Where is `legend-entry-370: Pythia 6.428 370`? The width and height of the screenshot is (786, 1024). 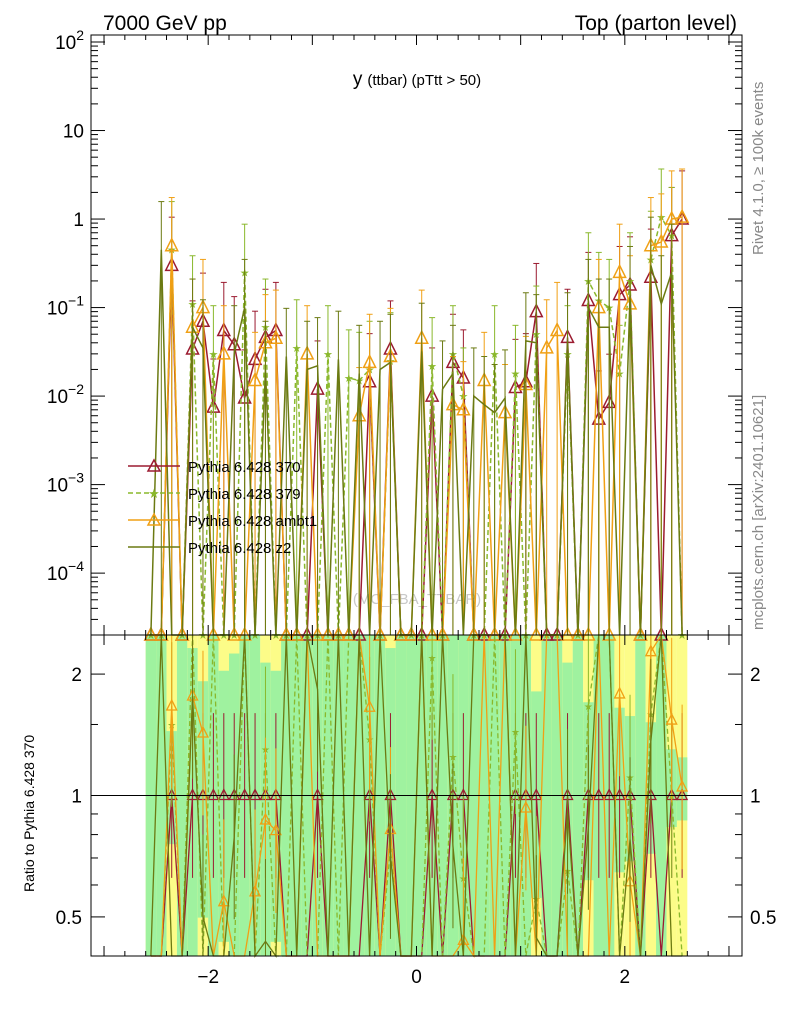 legend-entry-370: Pythia 6.428 370 is located at coordinates (214, 467).